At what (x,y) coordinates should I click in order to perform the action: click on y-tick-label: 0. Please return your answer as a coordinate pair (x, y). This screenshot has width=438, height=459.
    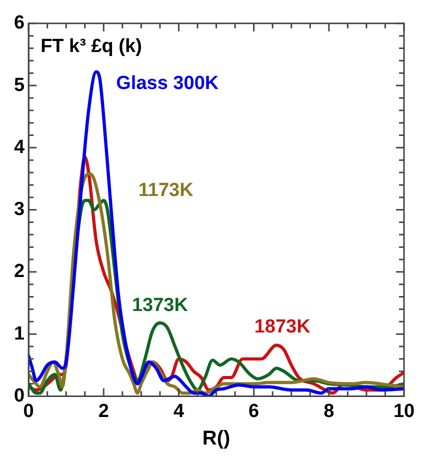
    Looking at the image, I should click on (19, 395).